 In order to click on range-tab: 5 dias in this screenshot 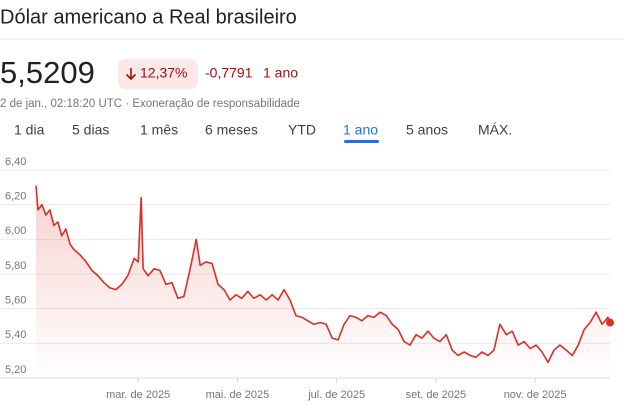, I will do `click(90, 130)`.